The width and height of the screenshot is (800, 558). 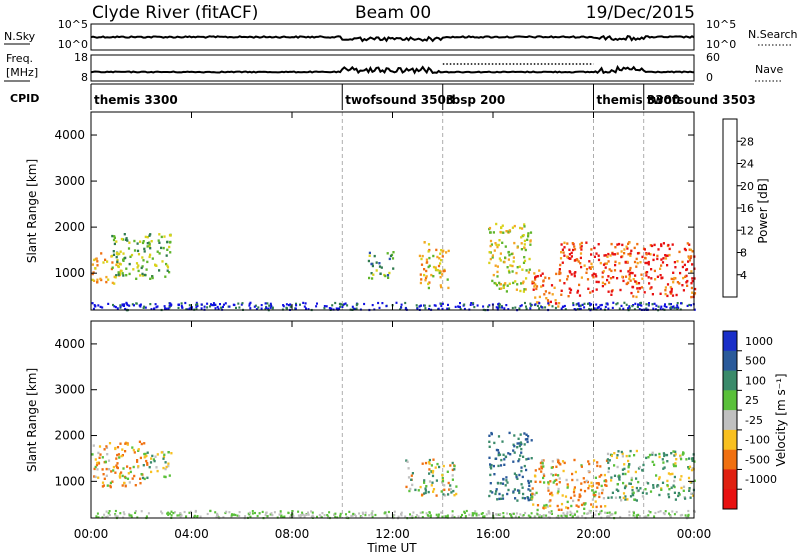 What do you see at coordinates (120, 464) in the screenshot?
I see `velocity-echo-region` at bounding box center [120, 464].